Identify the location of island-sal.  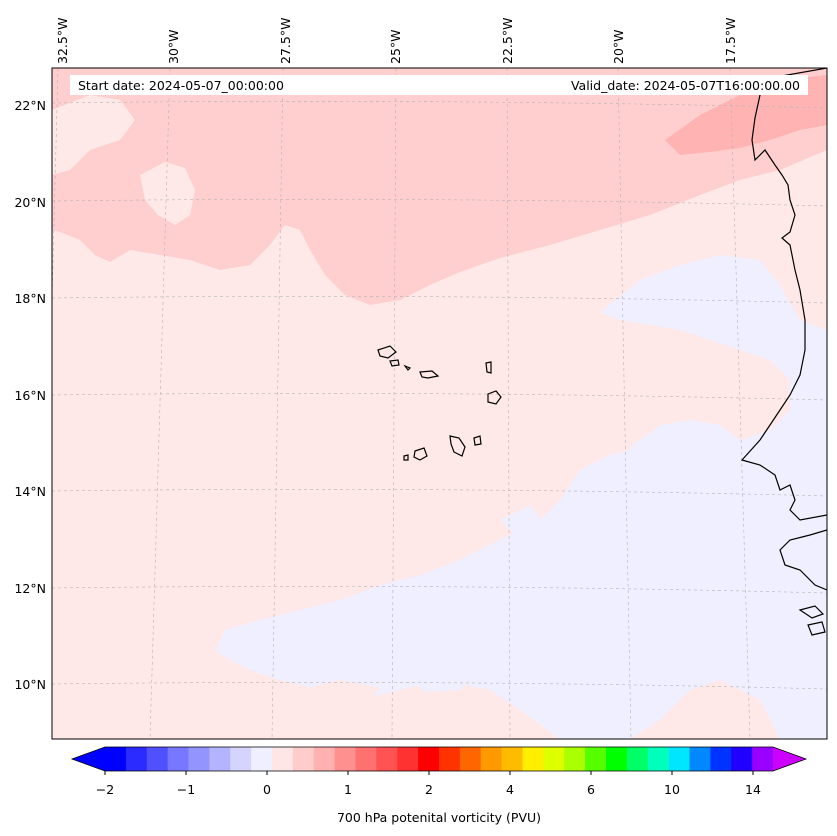
(488, 367).